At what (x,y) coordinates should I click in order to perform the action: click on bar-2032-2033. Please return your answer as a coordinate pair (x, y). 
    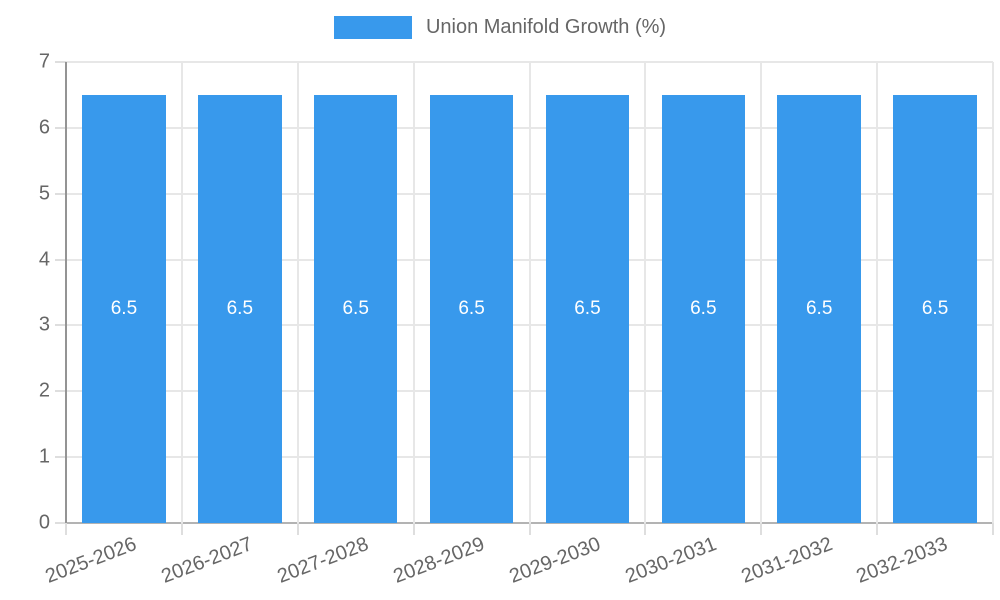
    Looking at the image, I should click on (935, 308).